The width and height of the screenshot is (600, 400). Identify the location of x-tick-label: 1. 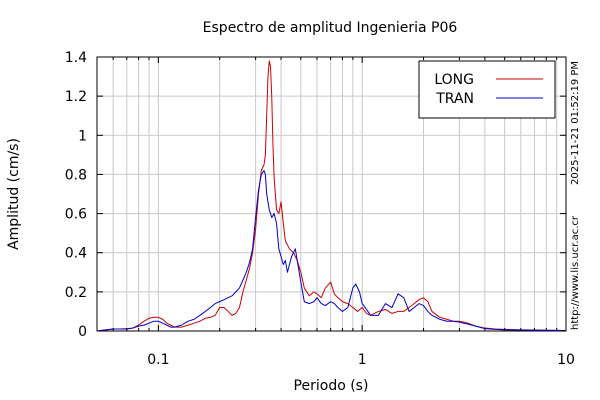
(362, 360).